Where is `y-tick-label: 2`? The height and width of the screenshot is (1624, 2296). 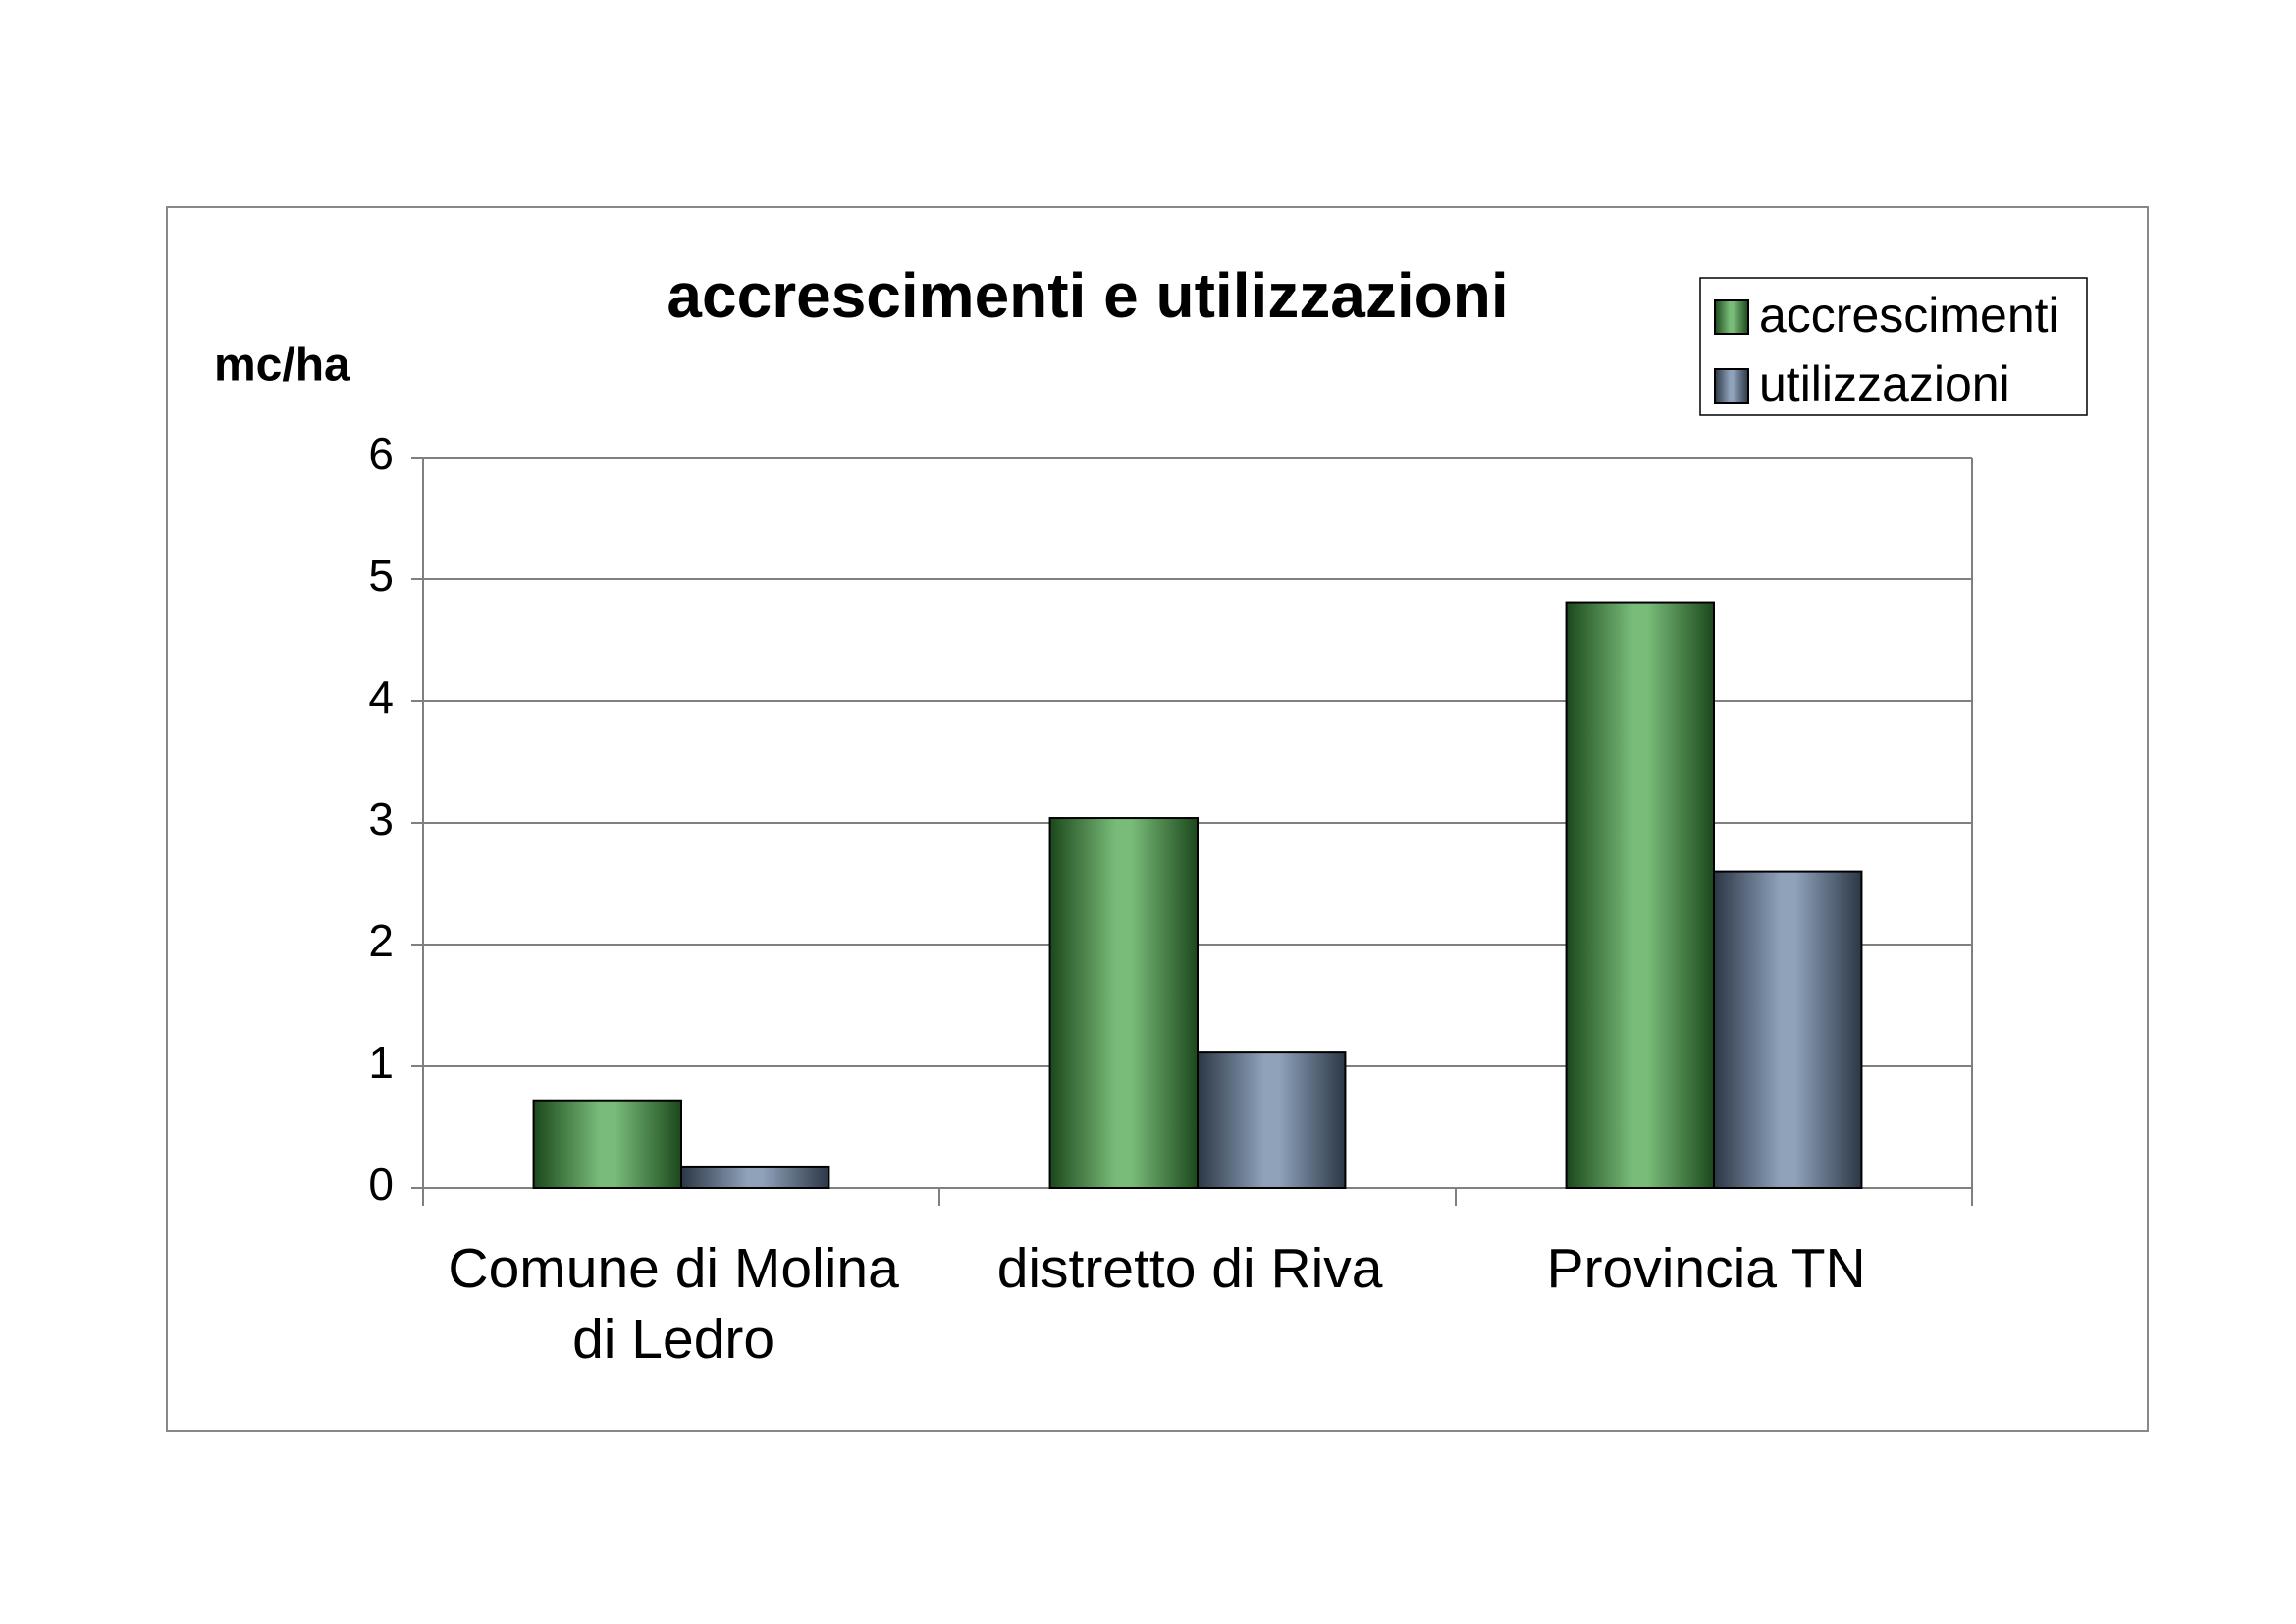 y-tick-label: 2 is located at coordinates (381, 940).